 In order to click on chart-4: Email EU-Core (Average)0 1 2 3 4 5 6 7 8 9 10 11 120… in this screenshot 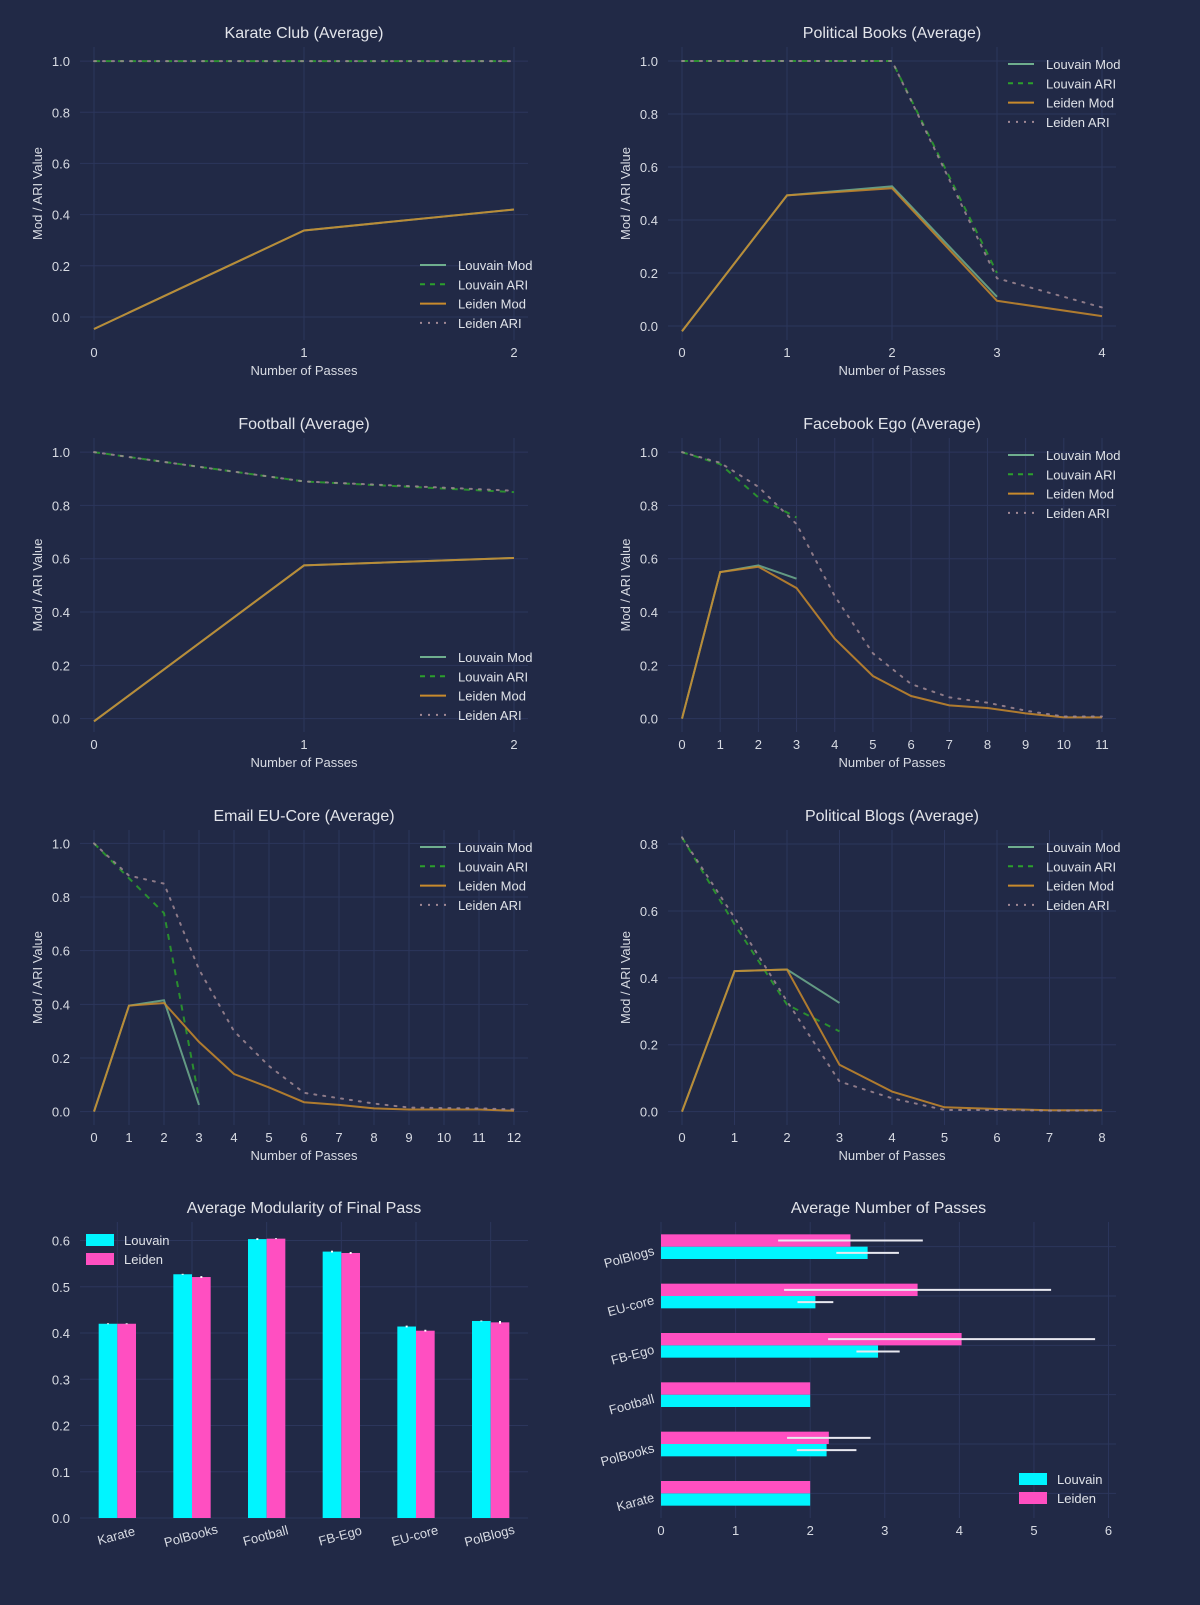, I will do `click(281, 985)`.